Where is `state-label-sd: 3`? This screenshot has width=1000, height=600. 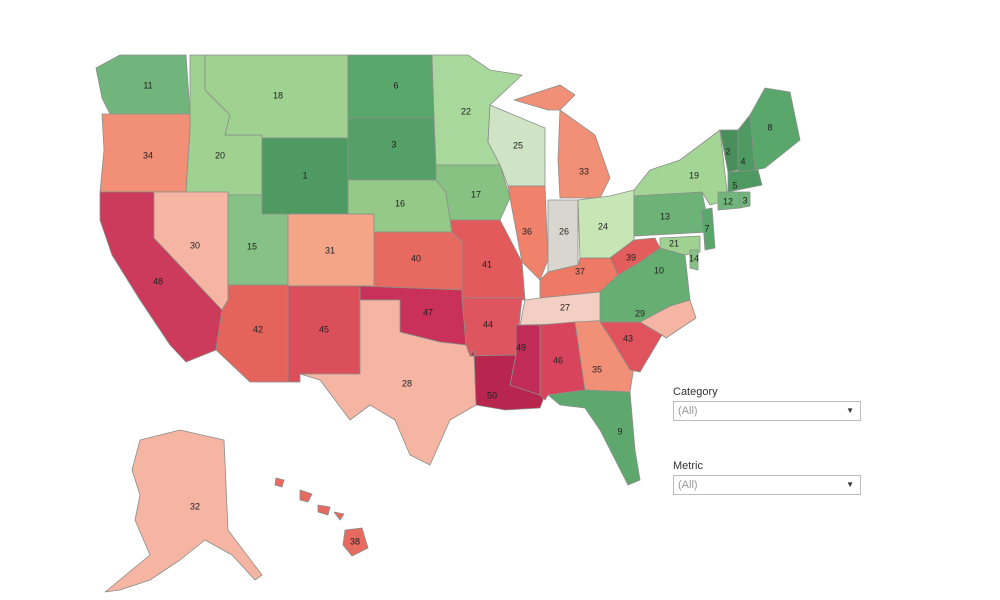 state-label-sd: 3 is located at coordinates (393, 144).